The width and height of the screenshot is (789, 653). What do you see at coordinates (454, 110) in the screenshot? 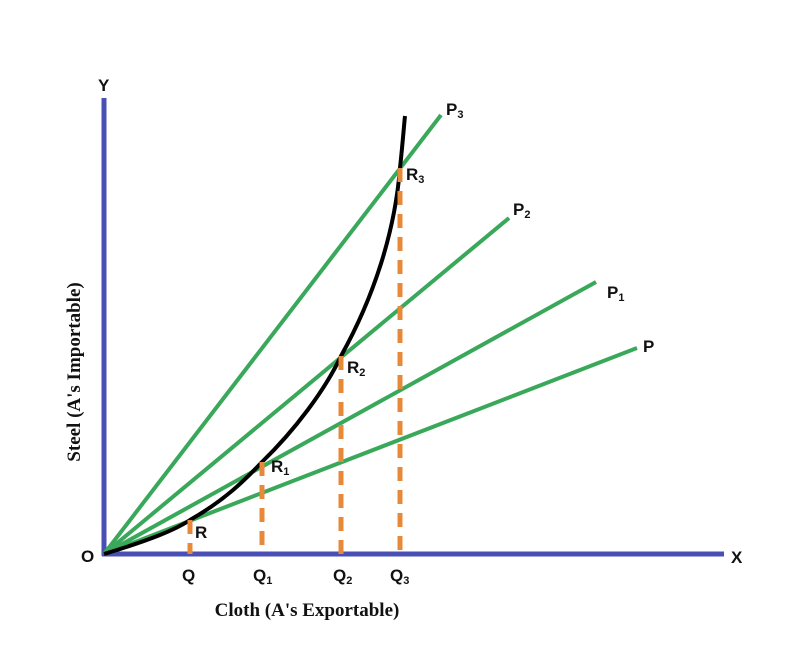
I see `label-p3: P3` at bounding box center [454, 110].